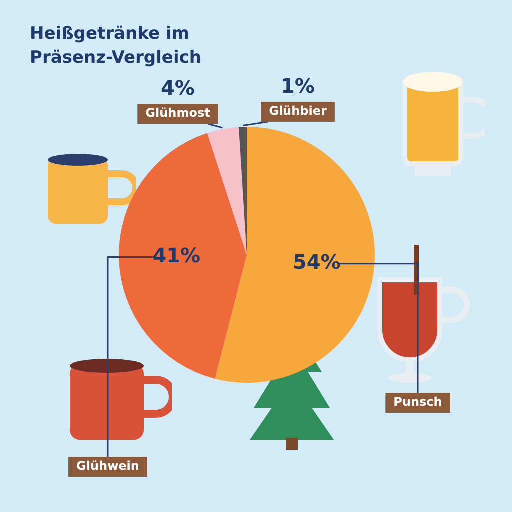 The height and width of the screenshot is (512, 512). I want to click on data-label: 41%, so click(176, 255).